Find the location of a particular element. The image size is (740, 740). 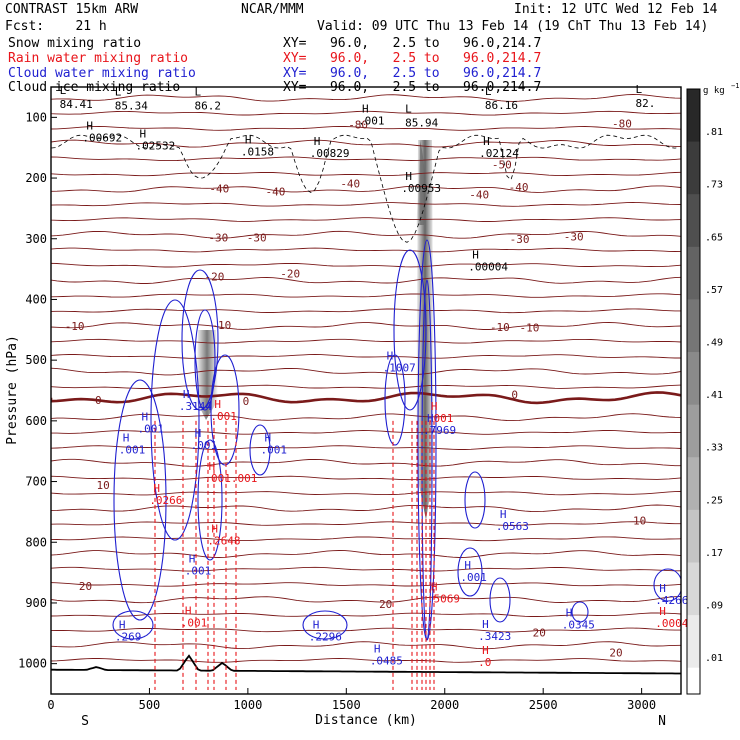

max-value-label: .3423 is located at coordinates (494, 636).